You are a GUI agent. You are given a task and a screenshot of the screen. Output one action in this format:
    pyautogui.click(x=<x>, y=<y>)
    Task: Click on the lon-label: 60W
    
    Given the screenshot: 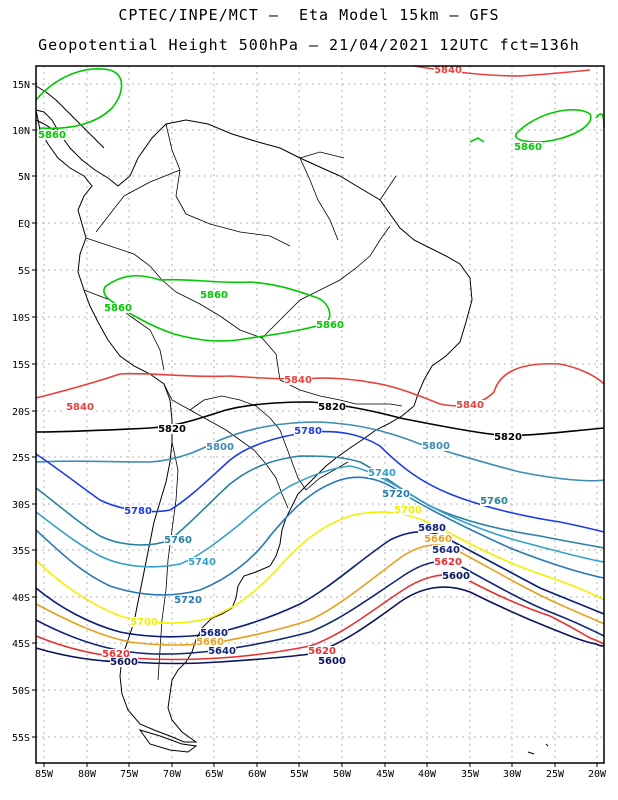 What is the action you would take?
    pyautogui.click(x=257, y=774)
    